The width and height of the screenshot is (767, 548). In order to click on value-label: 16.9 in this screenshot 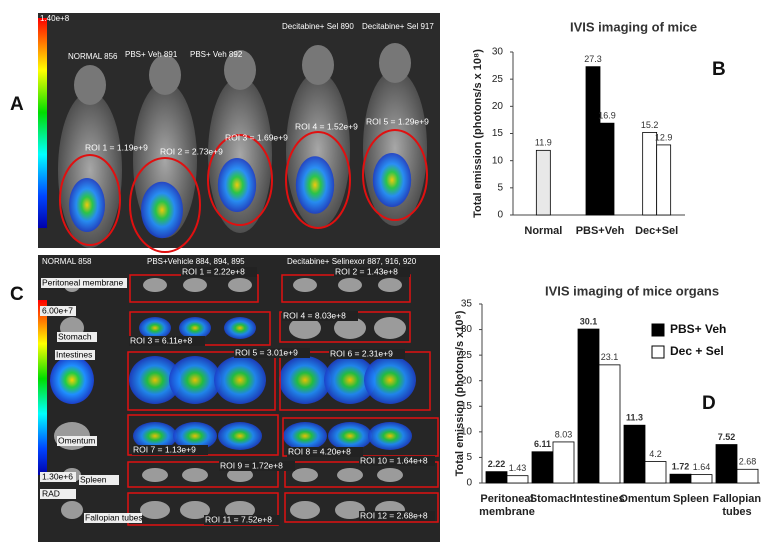, I will do `click(607, 116)`.